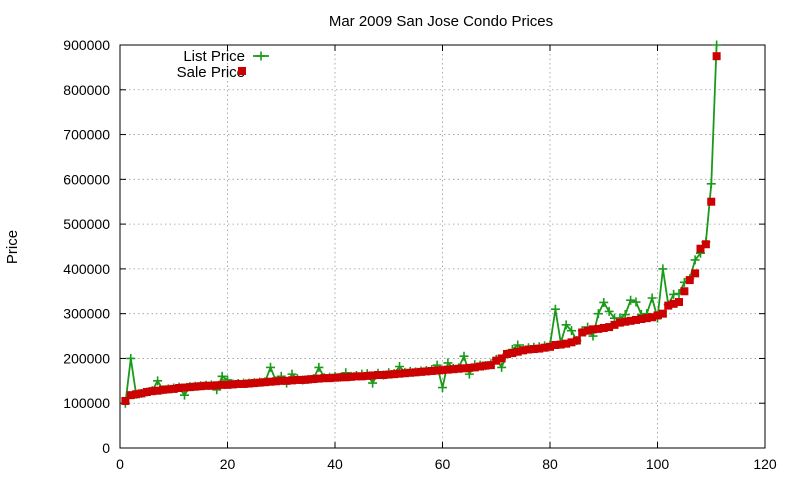  What do you see at coordinates (765, 464) in the screenshot?
I see `x-tick-label: 120` at bounding box center [765, 464].